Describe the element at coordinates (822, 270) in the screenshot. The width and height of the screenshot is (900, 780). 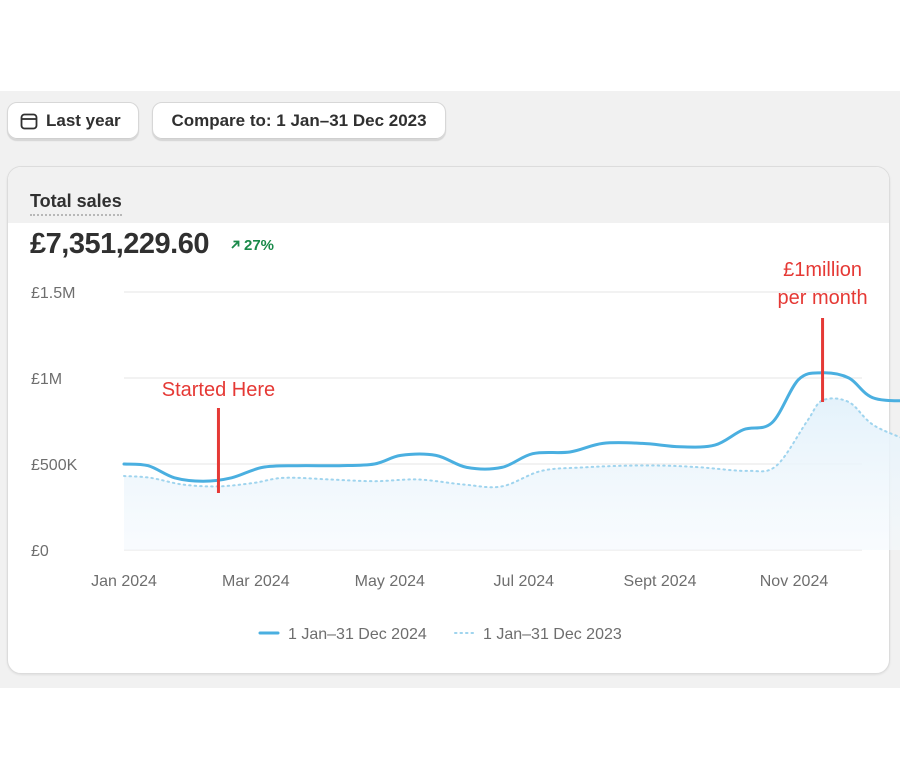
I see `annotation-label: £1million` at that location.